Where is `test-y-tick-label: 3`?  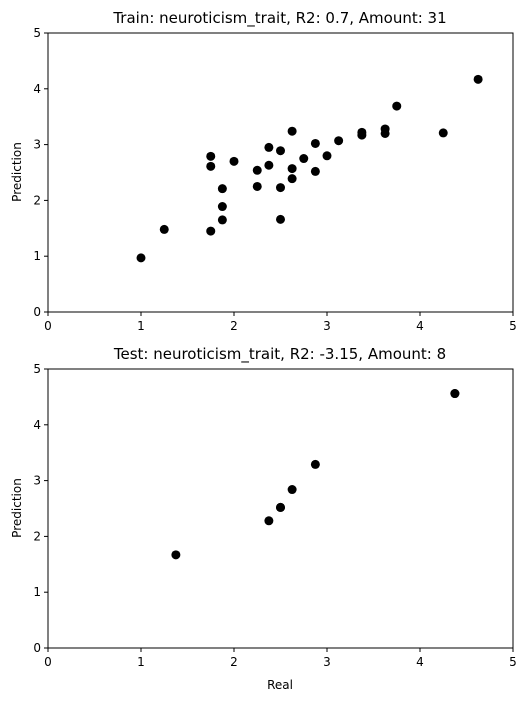
test-y-tick-label: 3 is located at coordinates (37, 481).